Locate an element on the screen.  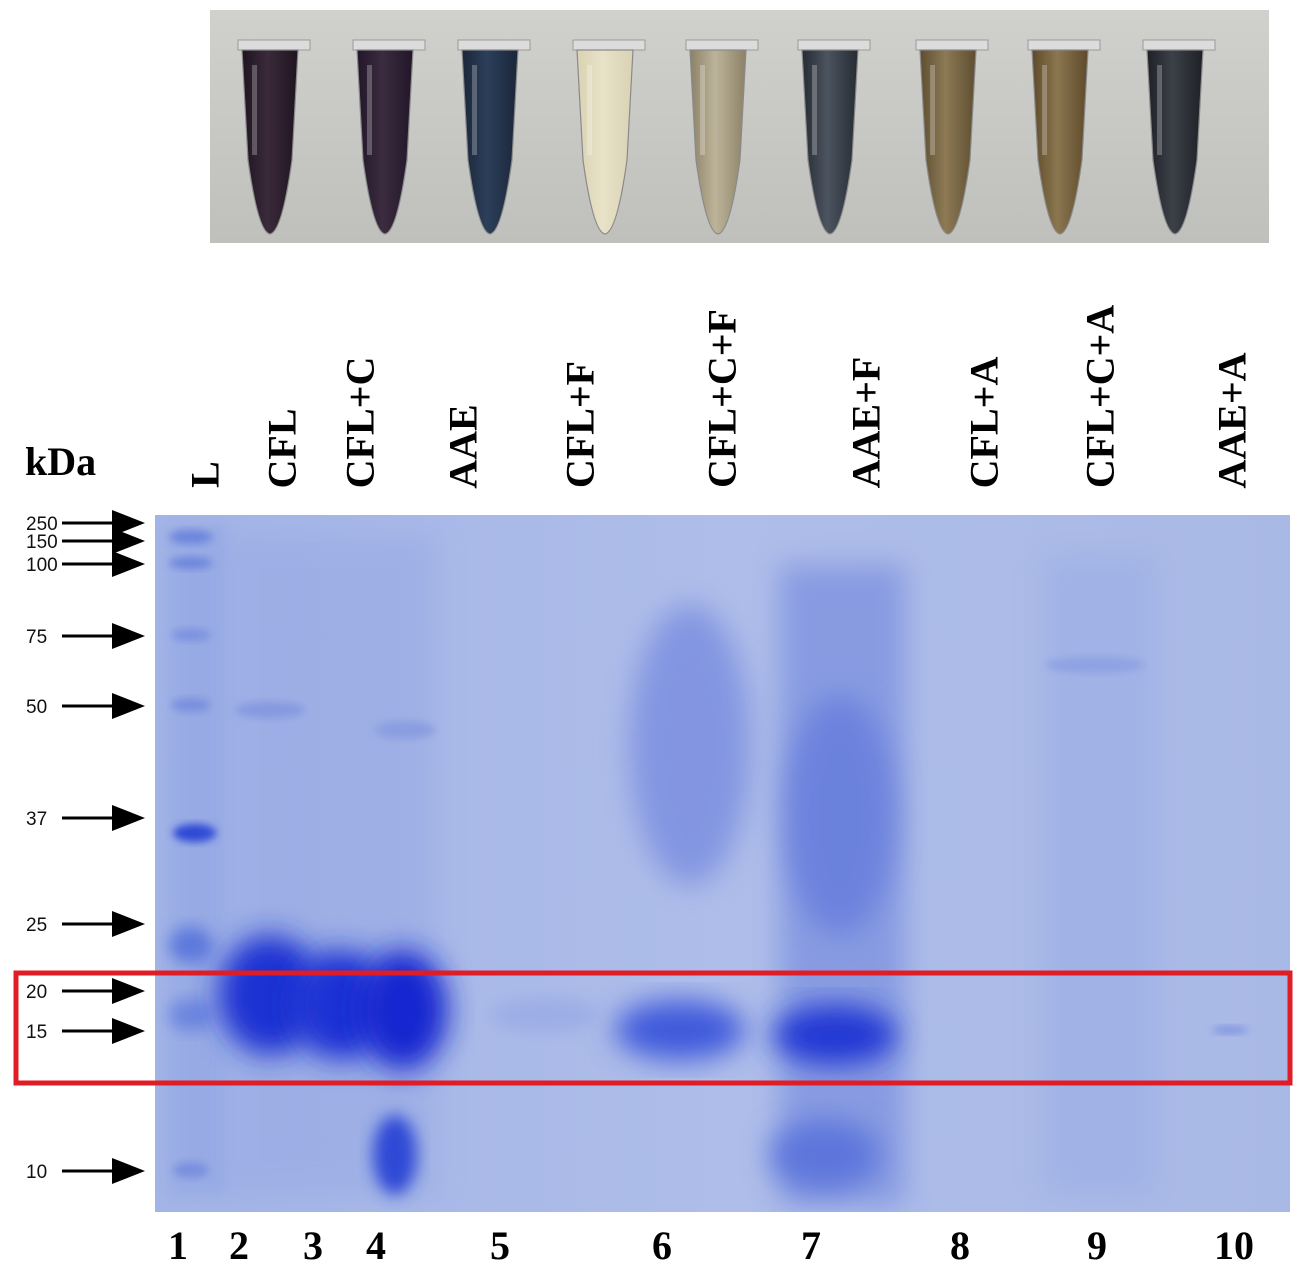
lane-number-7: 7 is located at coordinates (811, 1245).